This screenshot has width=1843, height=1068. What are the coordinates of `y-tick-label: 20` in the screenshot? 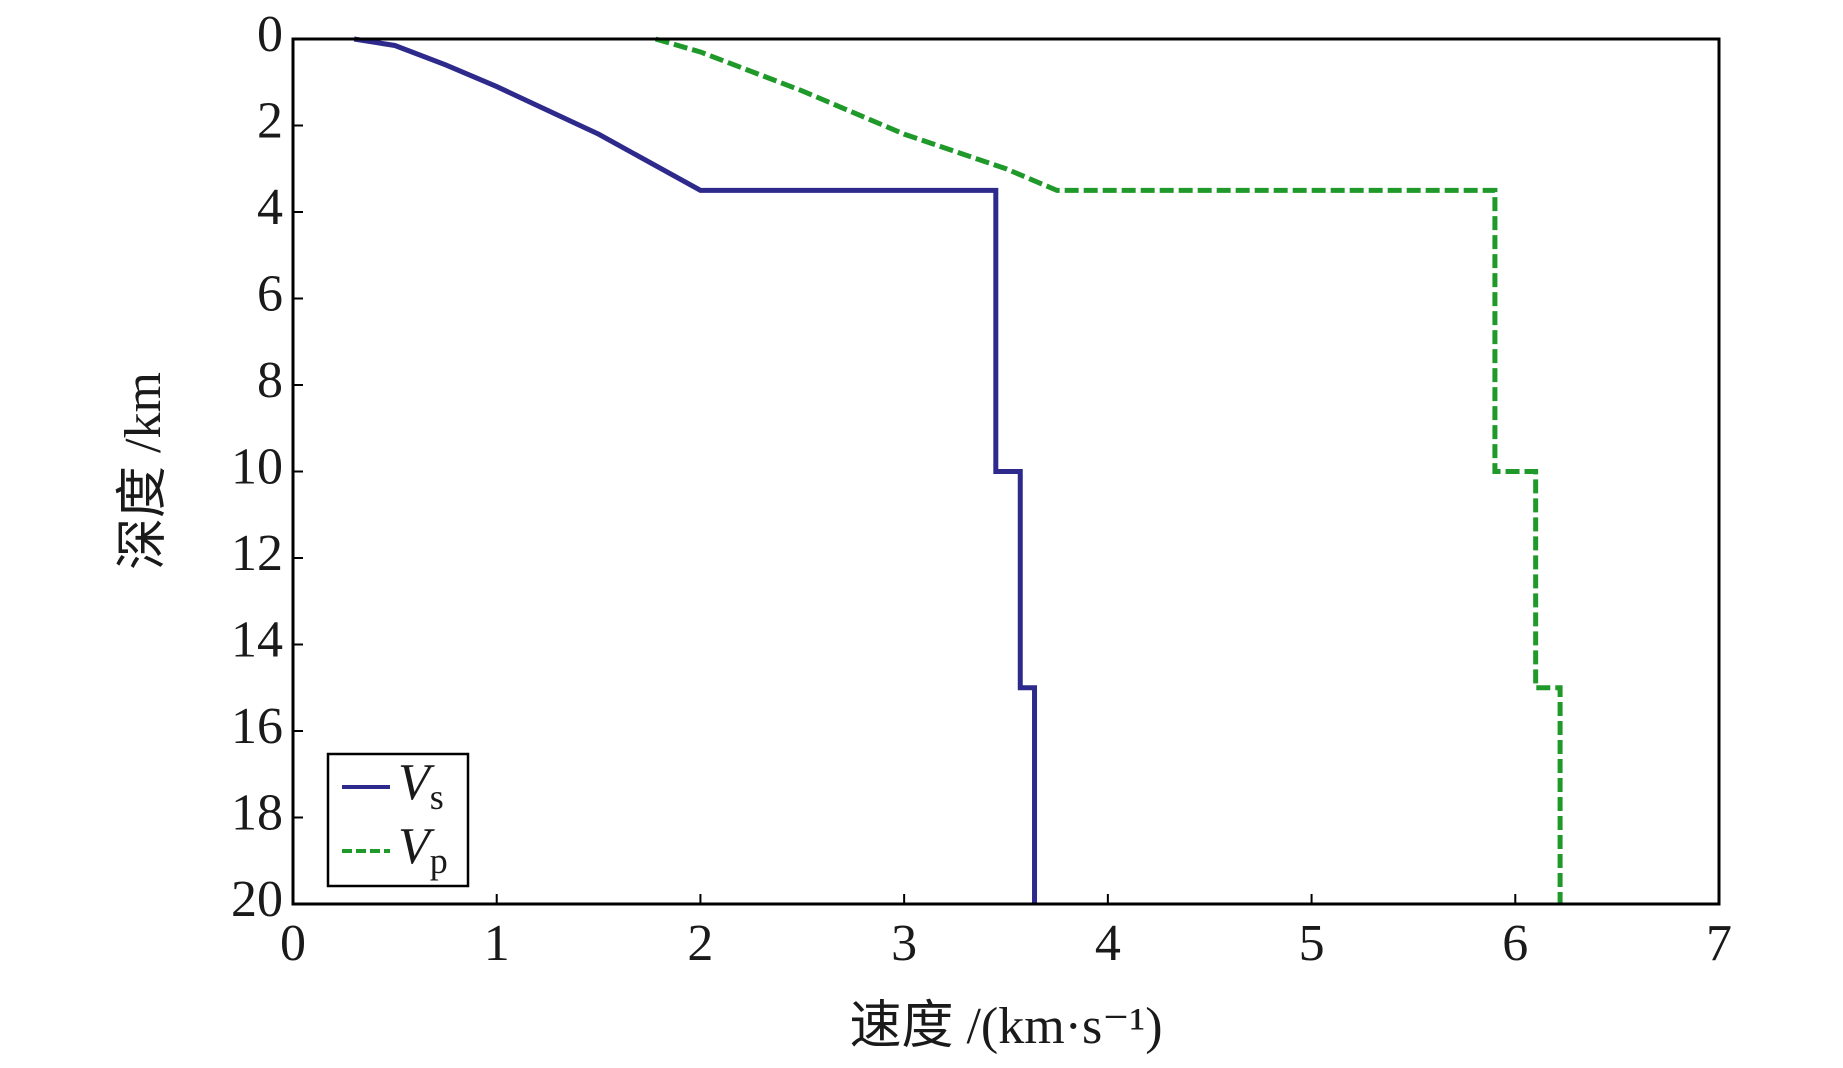 It's located at (257, 899).